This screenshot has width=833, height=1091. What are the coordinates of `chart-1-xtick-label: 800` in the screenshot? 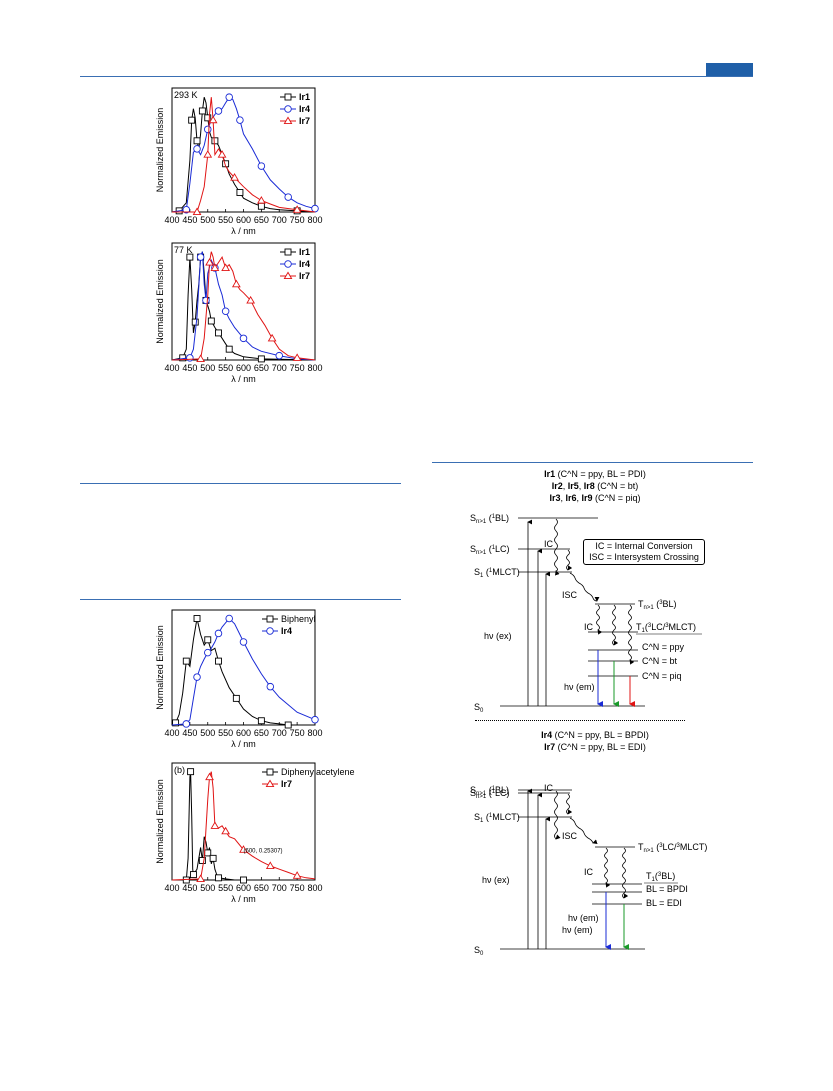 It's located at (314, 368).